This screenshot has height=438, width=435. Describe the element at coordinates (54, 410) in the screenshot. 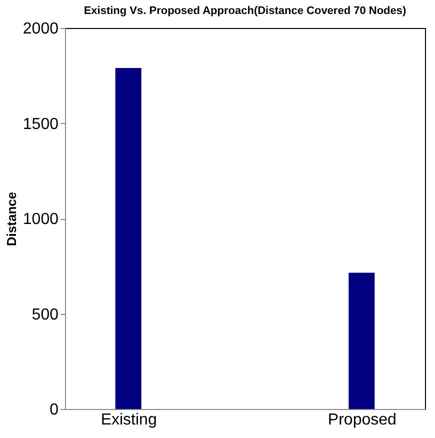

I see `y-tick-label: 0` at that location.